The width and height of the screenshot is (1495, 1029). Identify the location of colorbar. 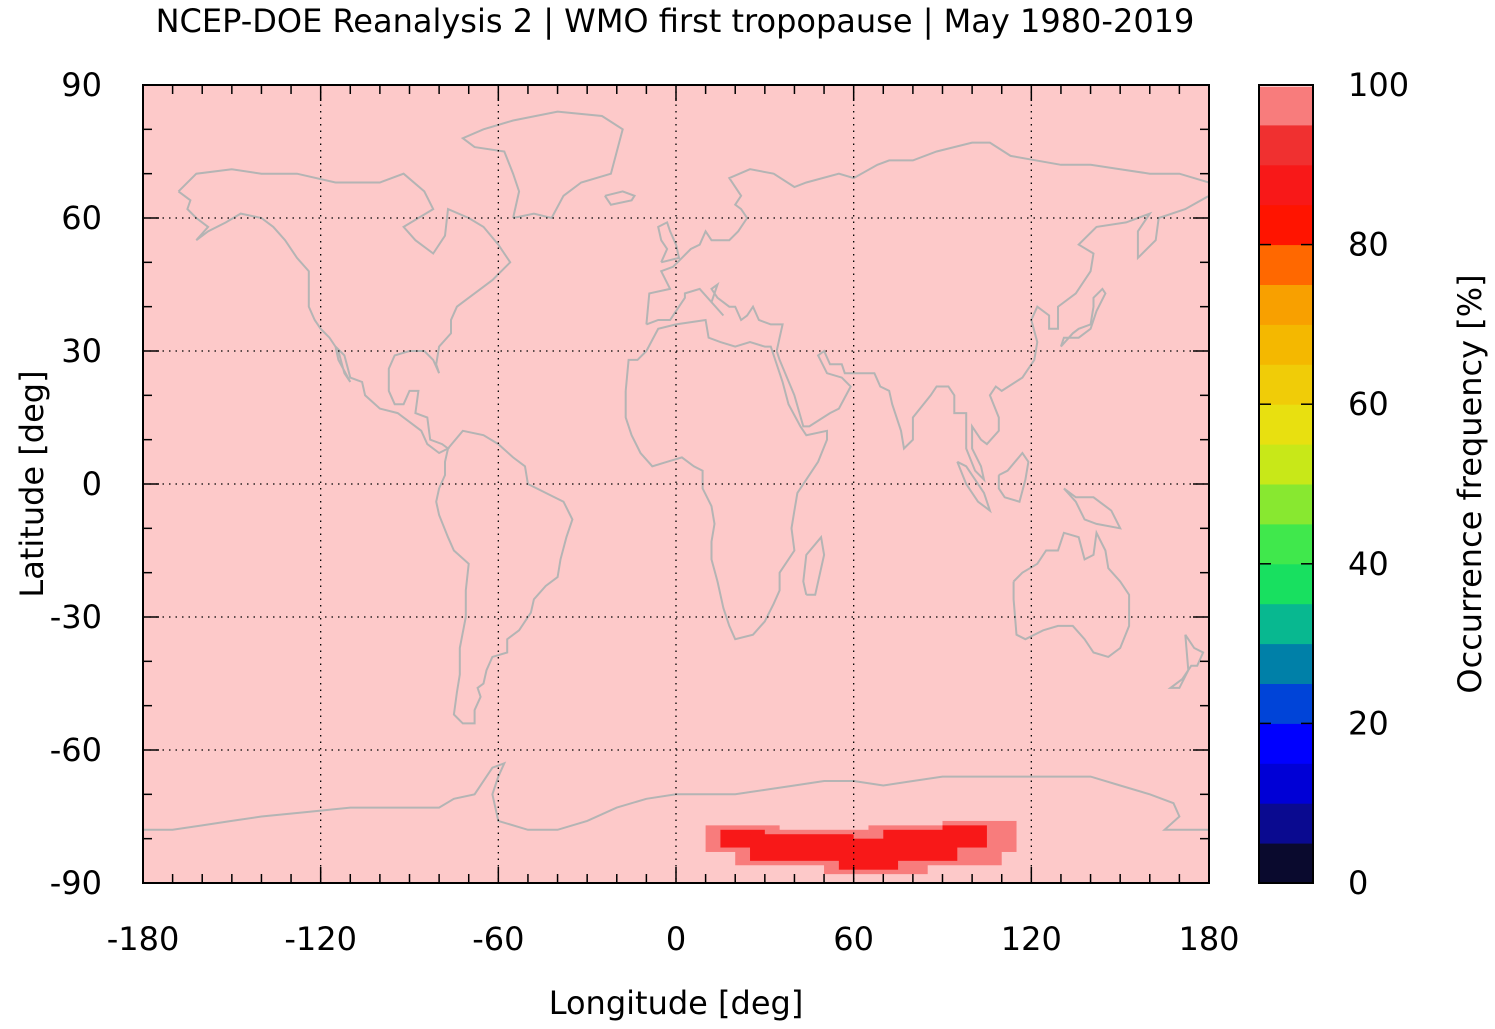
(1286, 484).